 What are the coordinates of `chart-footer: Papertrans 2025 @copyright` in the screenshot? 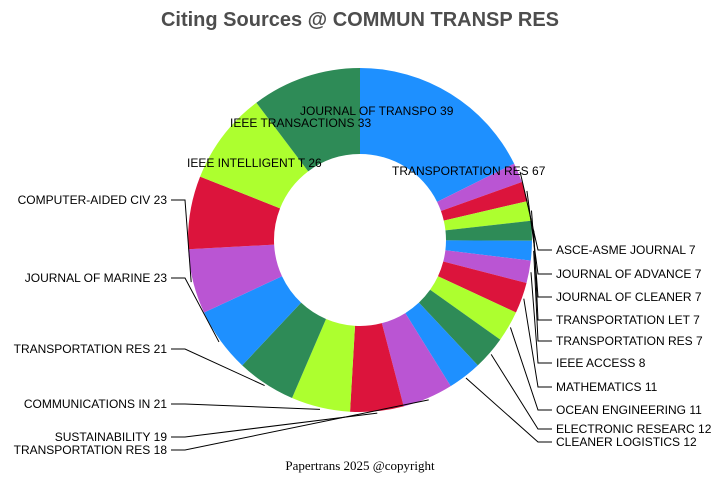 It's located at (360, 465).